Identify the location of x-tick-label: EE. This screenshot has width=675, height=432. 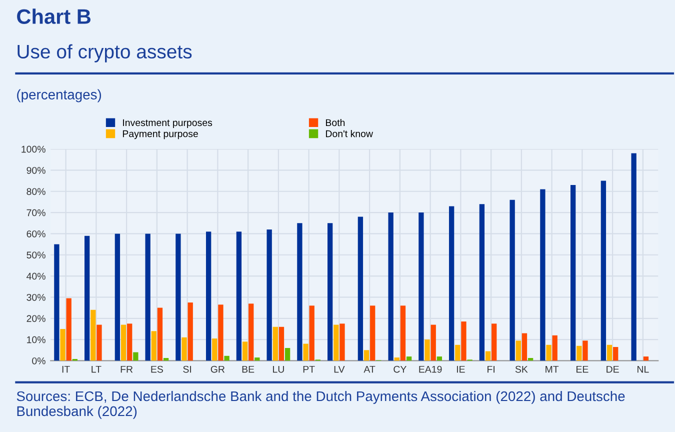
(582, 369).